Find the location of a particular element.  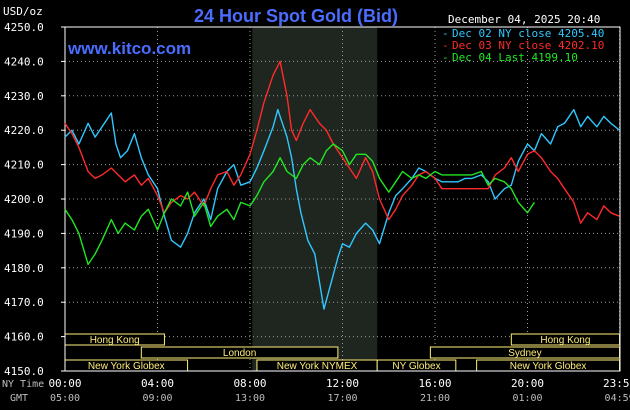

y-tick-label: 4250.0 is located at coordinates (24, 27).